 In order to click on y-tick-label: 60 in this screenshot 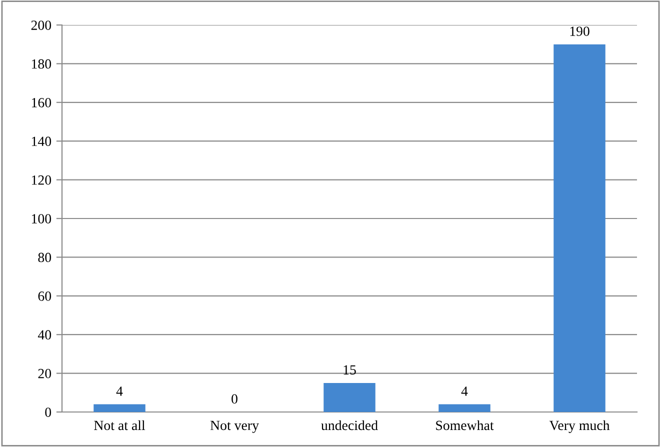, I will do `click(45, 296)`.